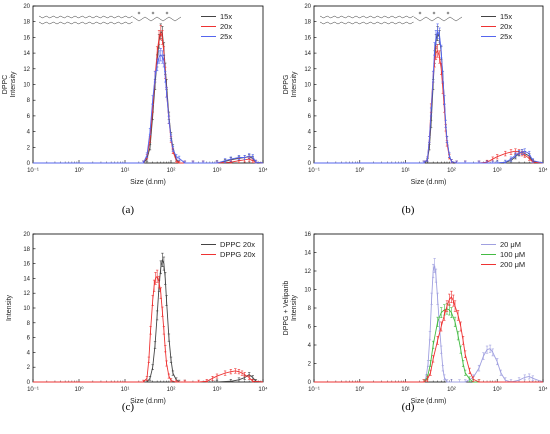  What do you see at coordinates (286, 308) in the screenshot?
I see `y-axis-label: DPPG + Veliparib` at bounding box center [286, 308].